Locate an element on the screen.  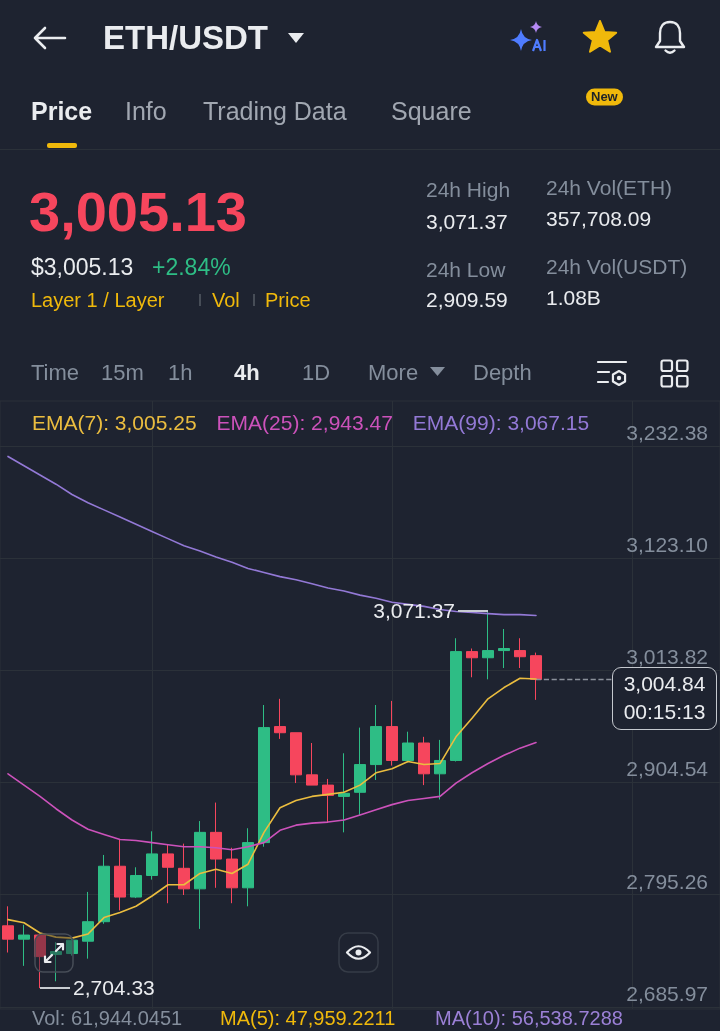
y-tick-label: 3,013.82 is located at coordinates (667, 657).